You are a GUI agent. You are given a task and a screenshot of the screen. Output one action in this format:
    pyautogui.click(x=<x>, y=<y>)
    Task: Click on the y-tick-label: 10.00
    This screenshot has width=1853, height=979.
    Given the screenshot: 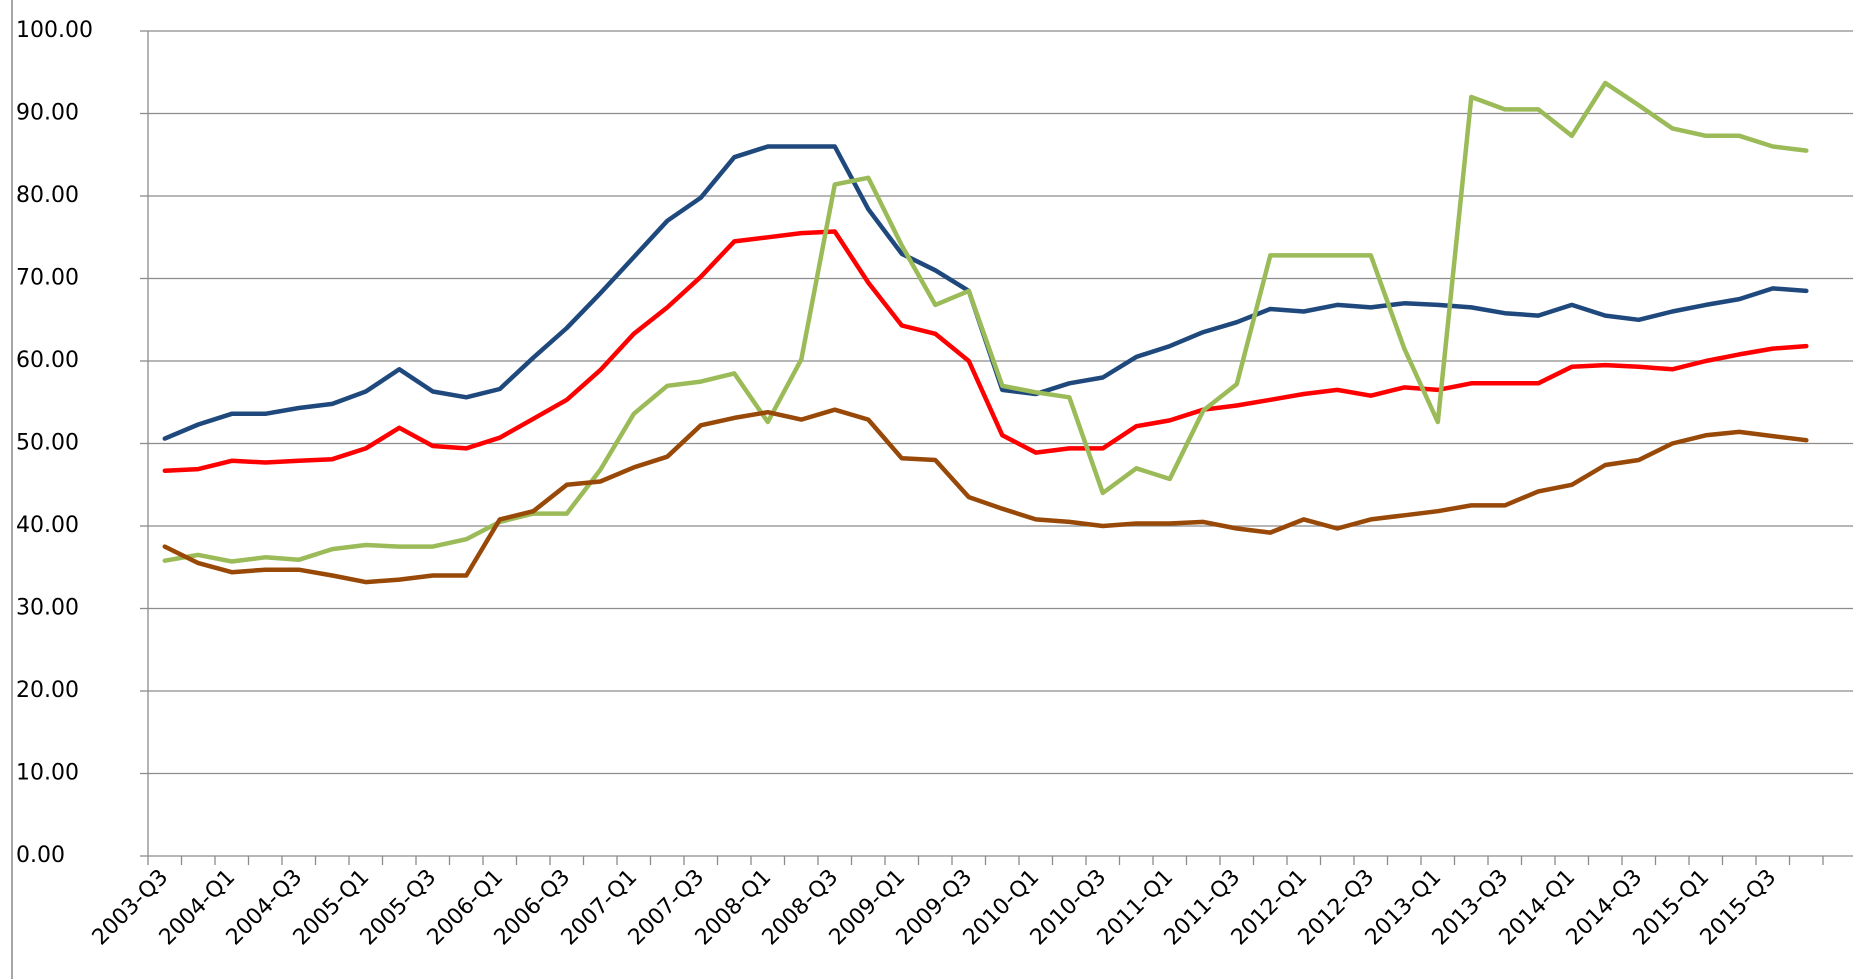 What is the action you would take?
    pyautogui.click(x=47, y=773)
    